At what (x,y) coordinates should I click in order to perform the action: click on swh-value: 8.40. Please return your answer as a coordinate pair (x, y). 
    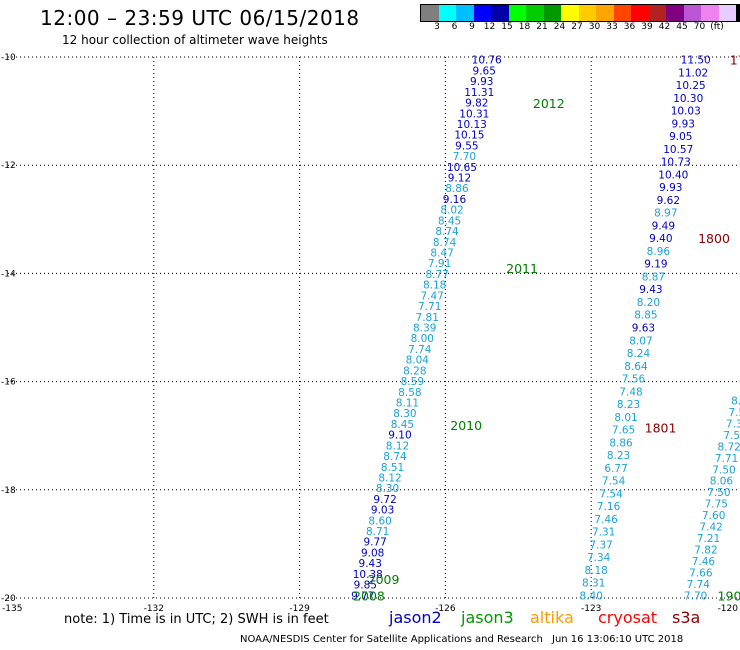
    Looking at the image, I should click on (591, 596).